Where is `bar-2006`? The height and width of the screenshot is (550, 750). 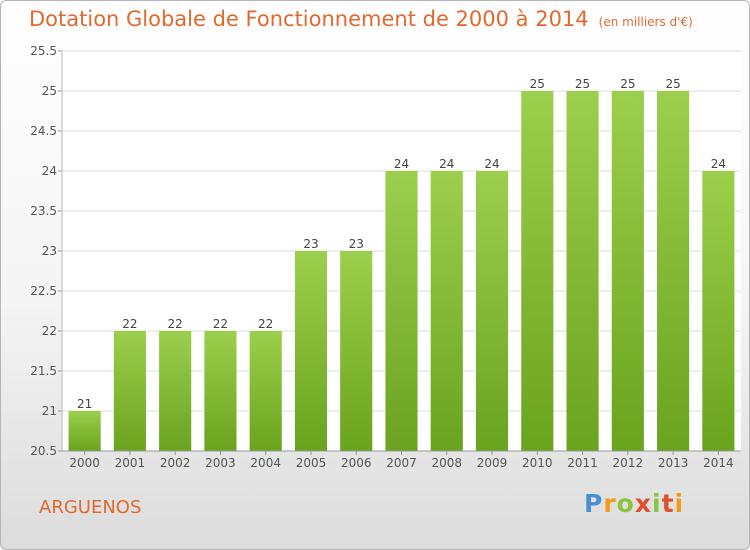 bar-2006 is located at coordinates (356, 351).